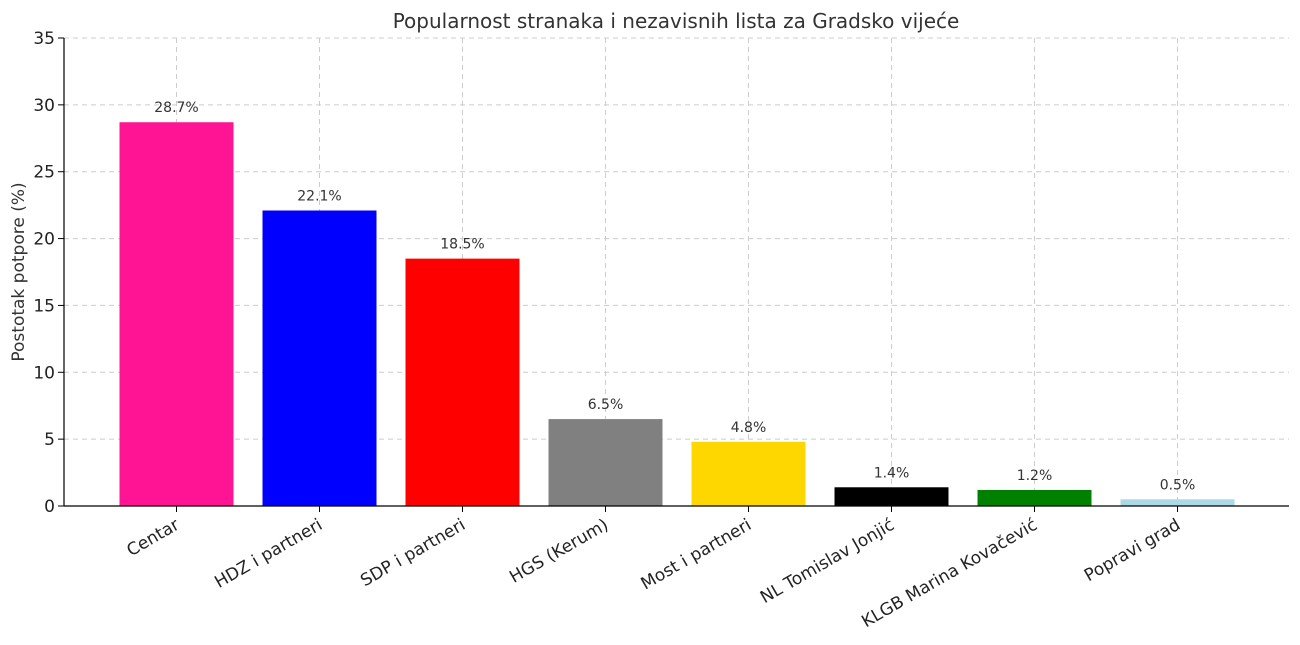 The width and height of the screenshot is (1300, 645). I want to click on data-label: 1.2%, so click(1035, 476).